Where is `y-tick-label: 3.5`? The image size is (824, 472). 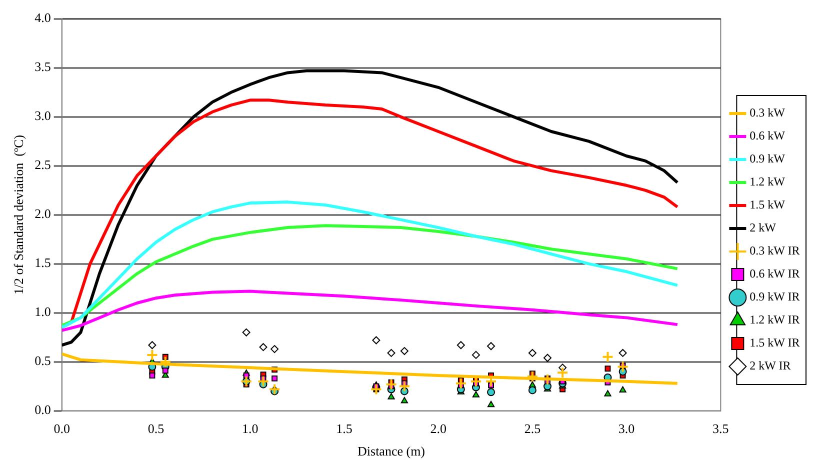 y-tick-label: 3.5 is located at coordinates (42, 66).